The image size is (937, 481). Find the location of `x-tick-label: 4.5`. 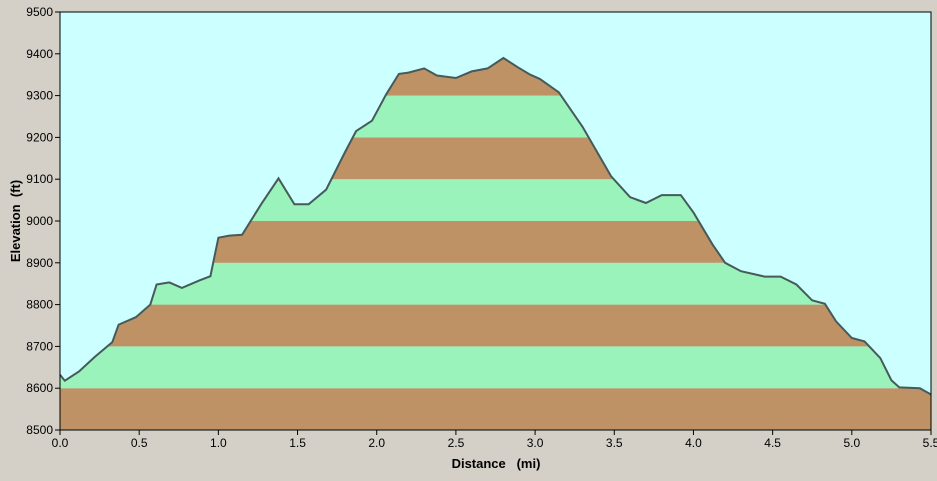

x-tick-label: 4.5 is located at coordinates (772, 443).